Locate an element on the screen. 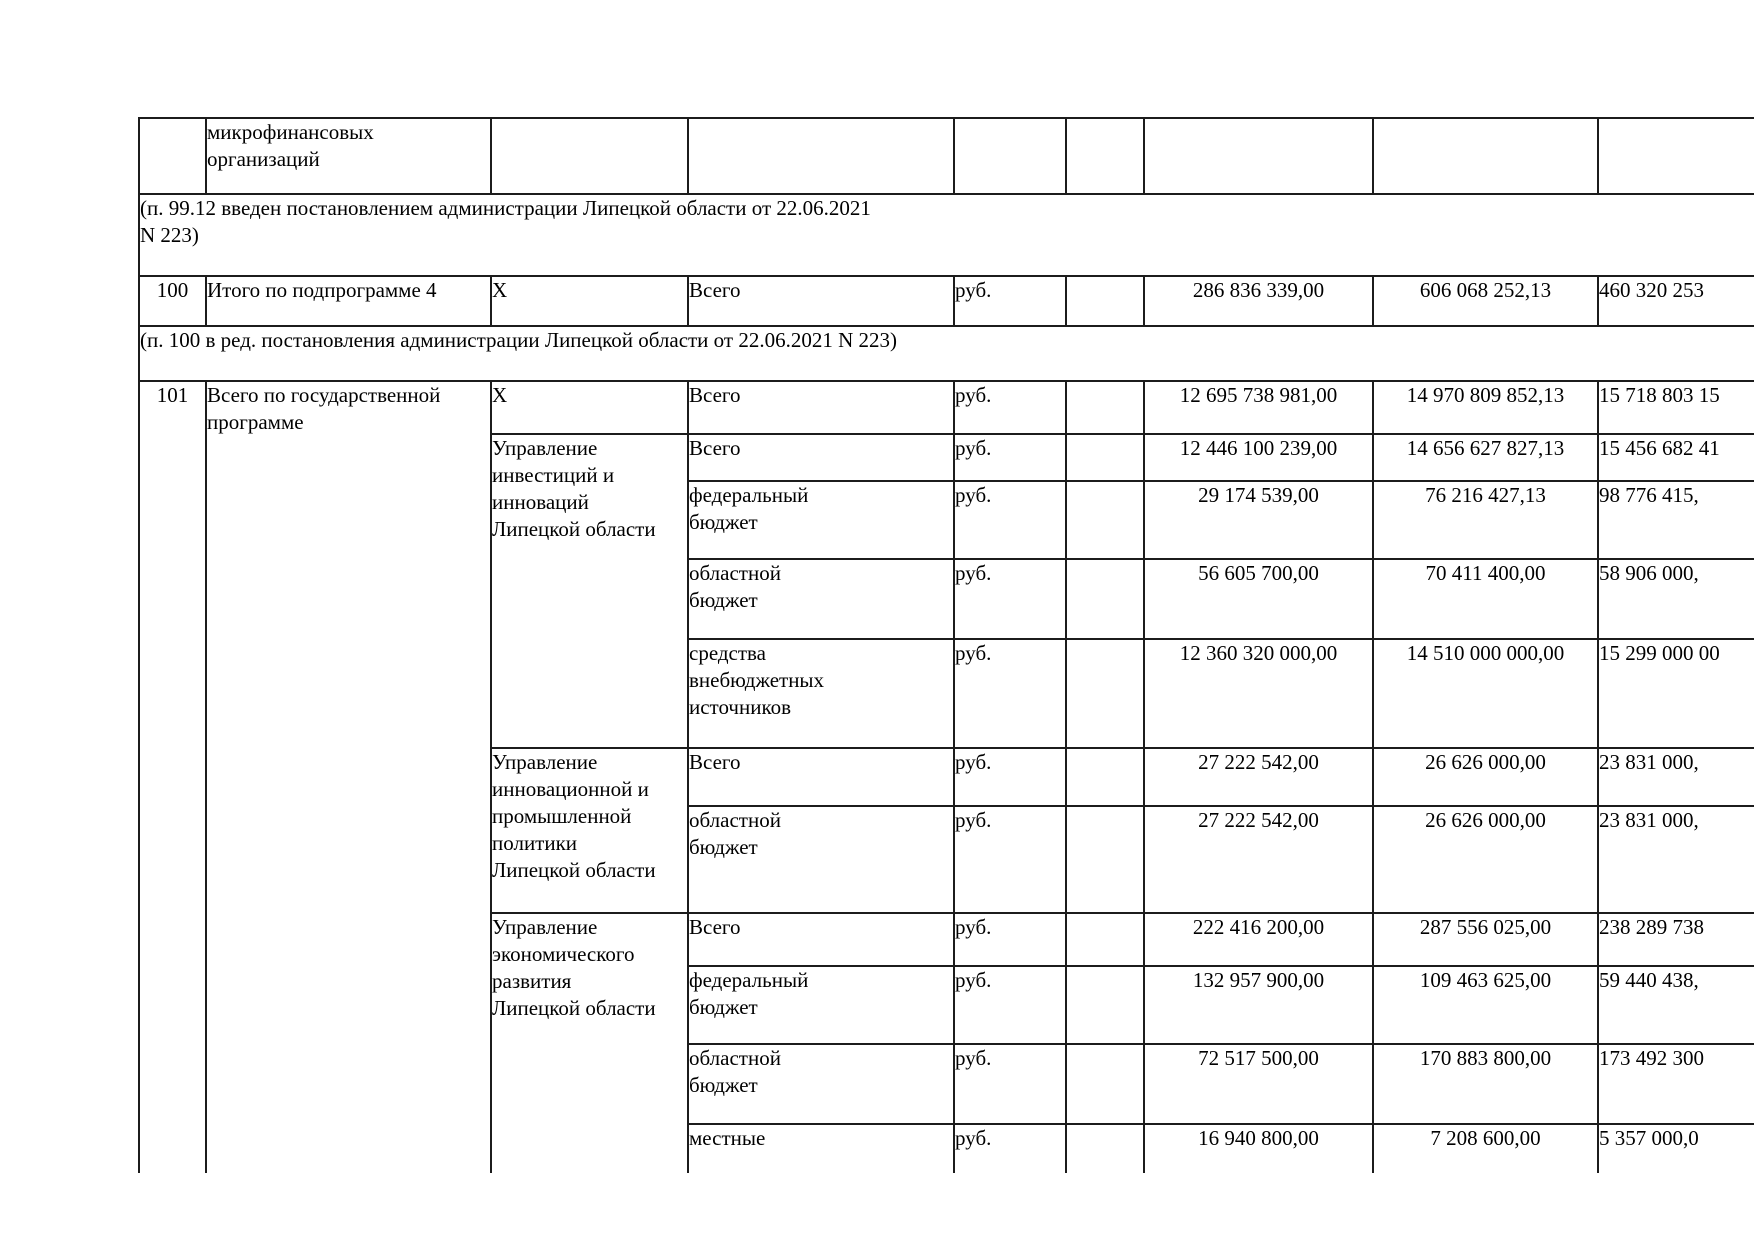 The width and height of the screenshot is (1754, 1240). cell-amount-col3: 238 289 738 is located at coordinates (1675, 939).